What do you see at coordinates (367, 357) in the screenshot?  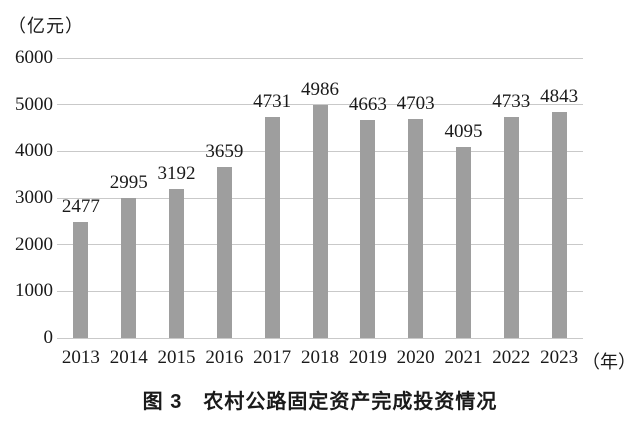 I see `x-axis-tick-2019: 2019` at bounding box center [367, 357].